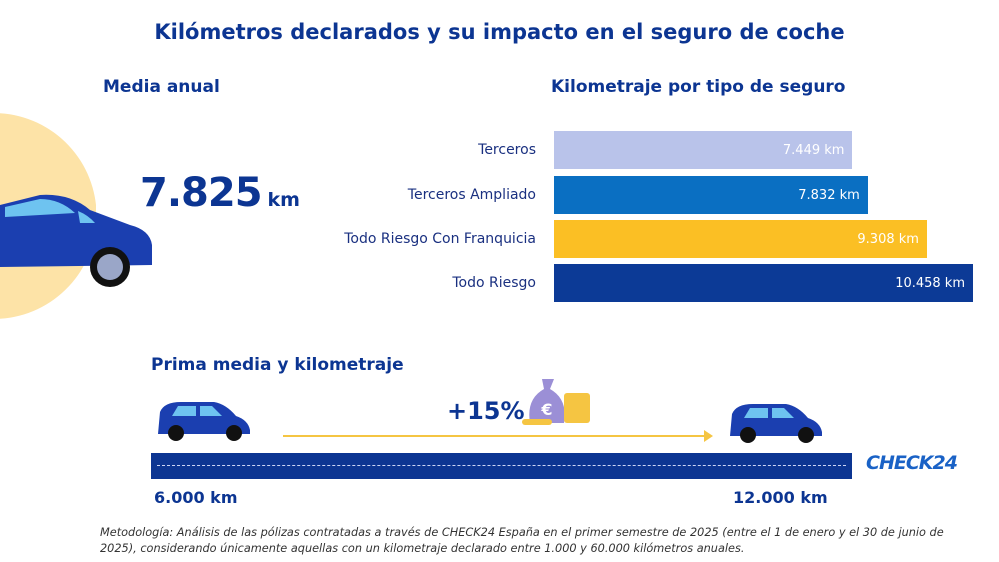 This screenshot has height=562, width=999. Describe the element at coordinates (196, 497) in the screenshot. I see `km-from: 6.000 km` at that location.